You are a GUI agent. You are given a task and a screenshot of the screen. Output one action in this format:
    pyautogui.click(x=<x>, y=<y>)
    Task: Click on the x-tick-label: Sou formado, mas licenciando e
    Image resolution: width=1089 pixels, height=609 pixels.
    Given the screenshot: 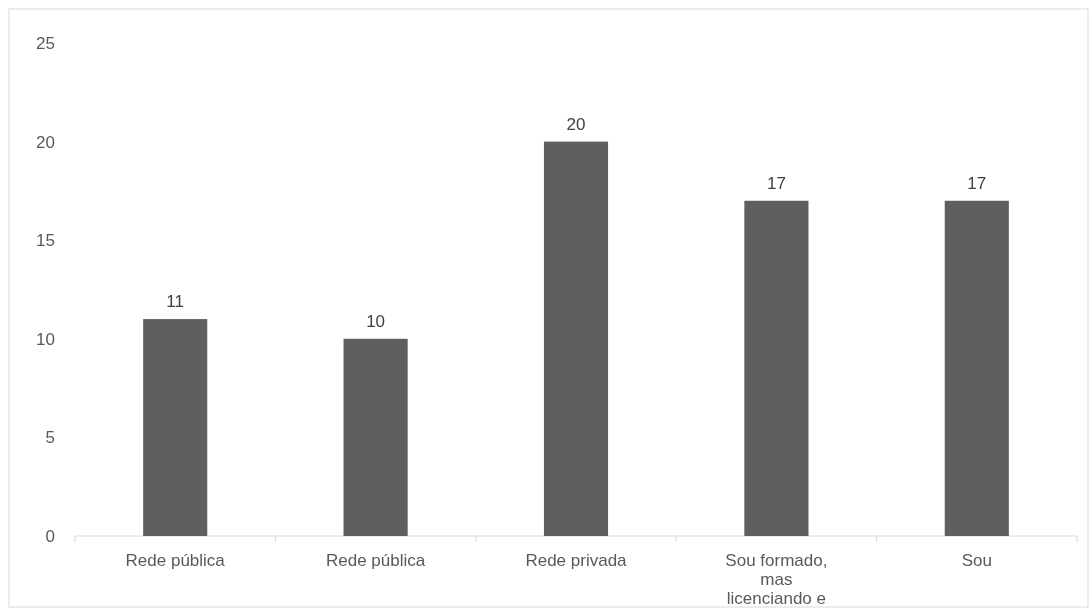 What is the action you would take?
    pyautogui.click(x=776, y=579)
    